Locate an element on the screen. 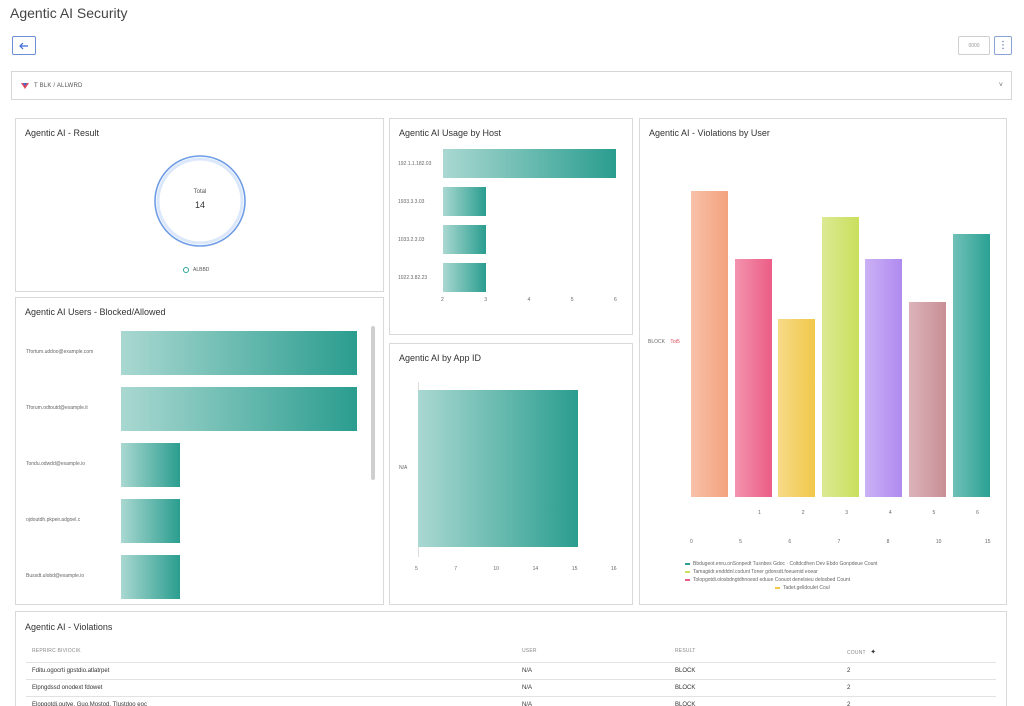 The height and width of the screenshot is (706, 1024). table-divider is located at coordinates (511, 662).